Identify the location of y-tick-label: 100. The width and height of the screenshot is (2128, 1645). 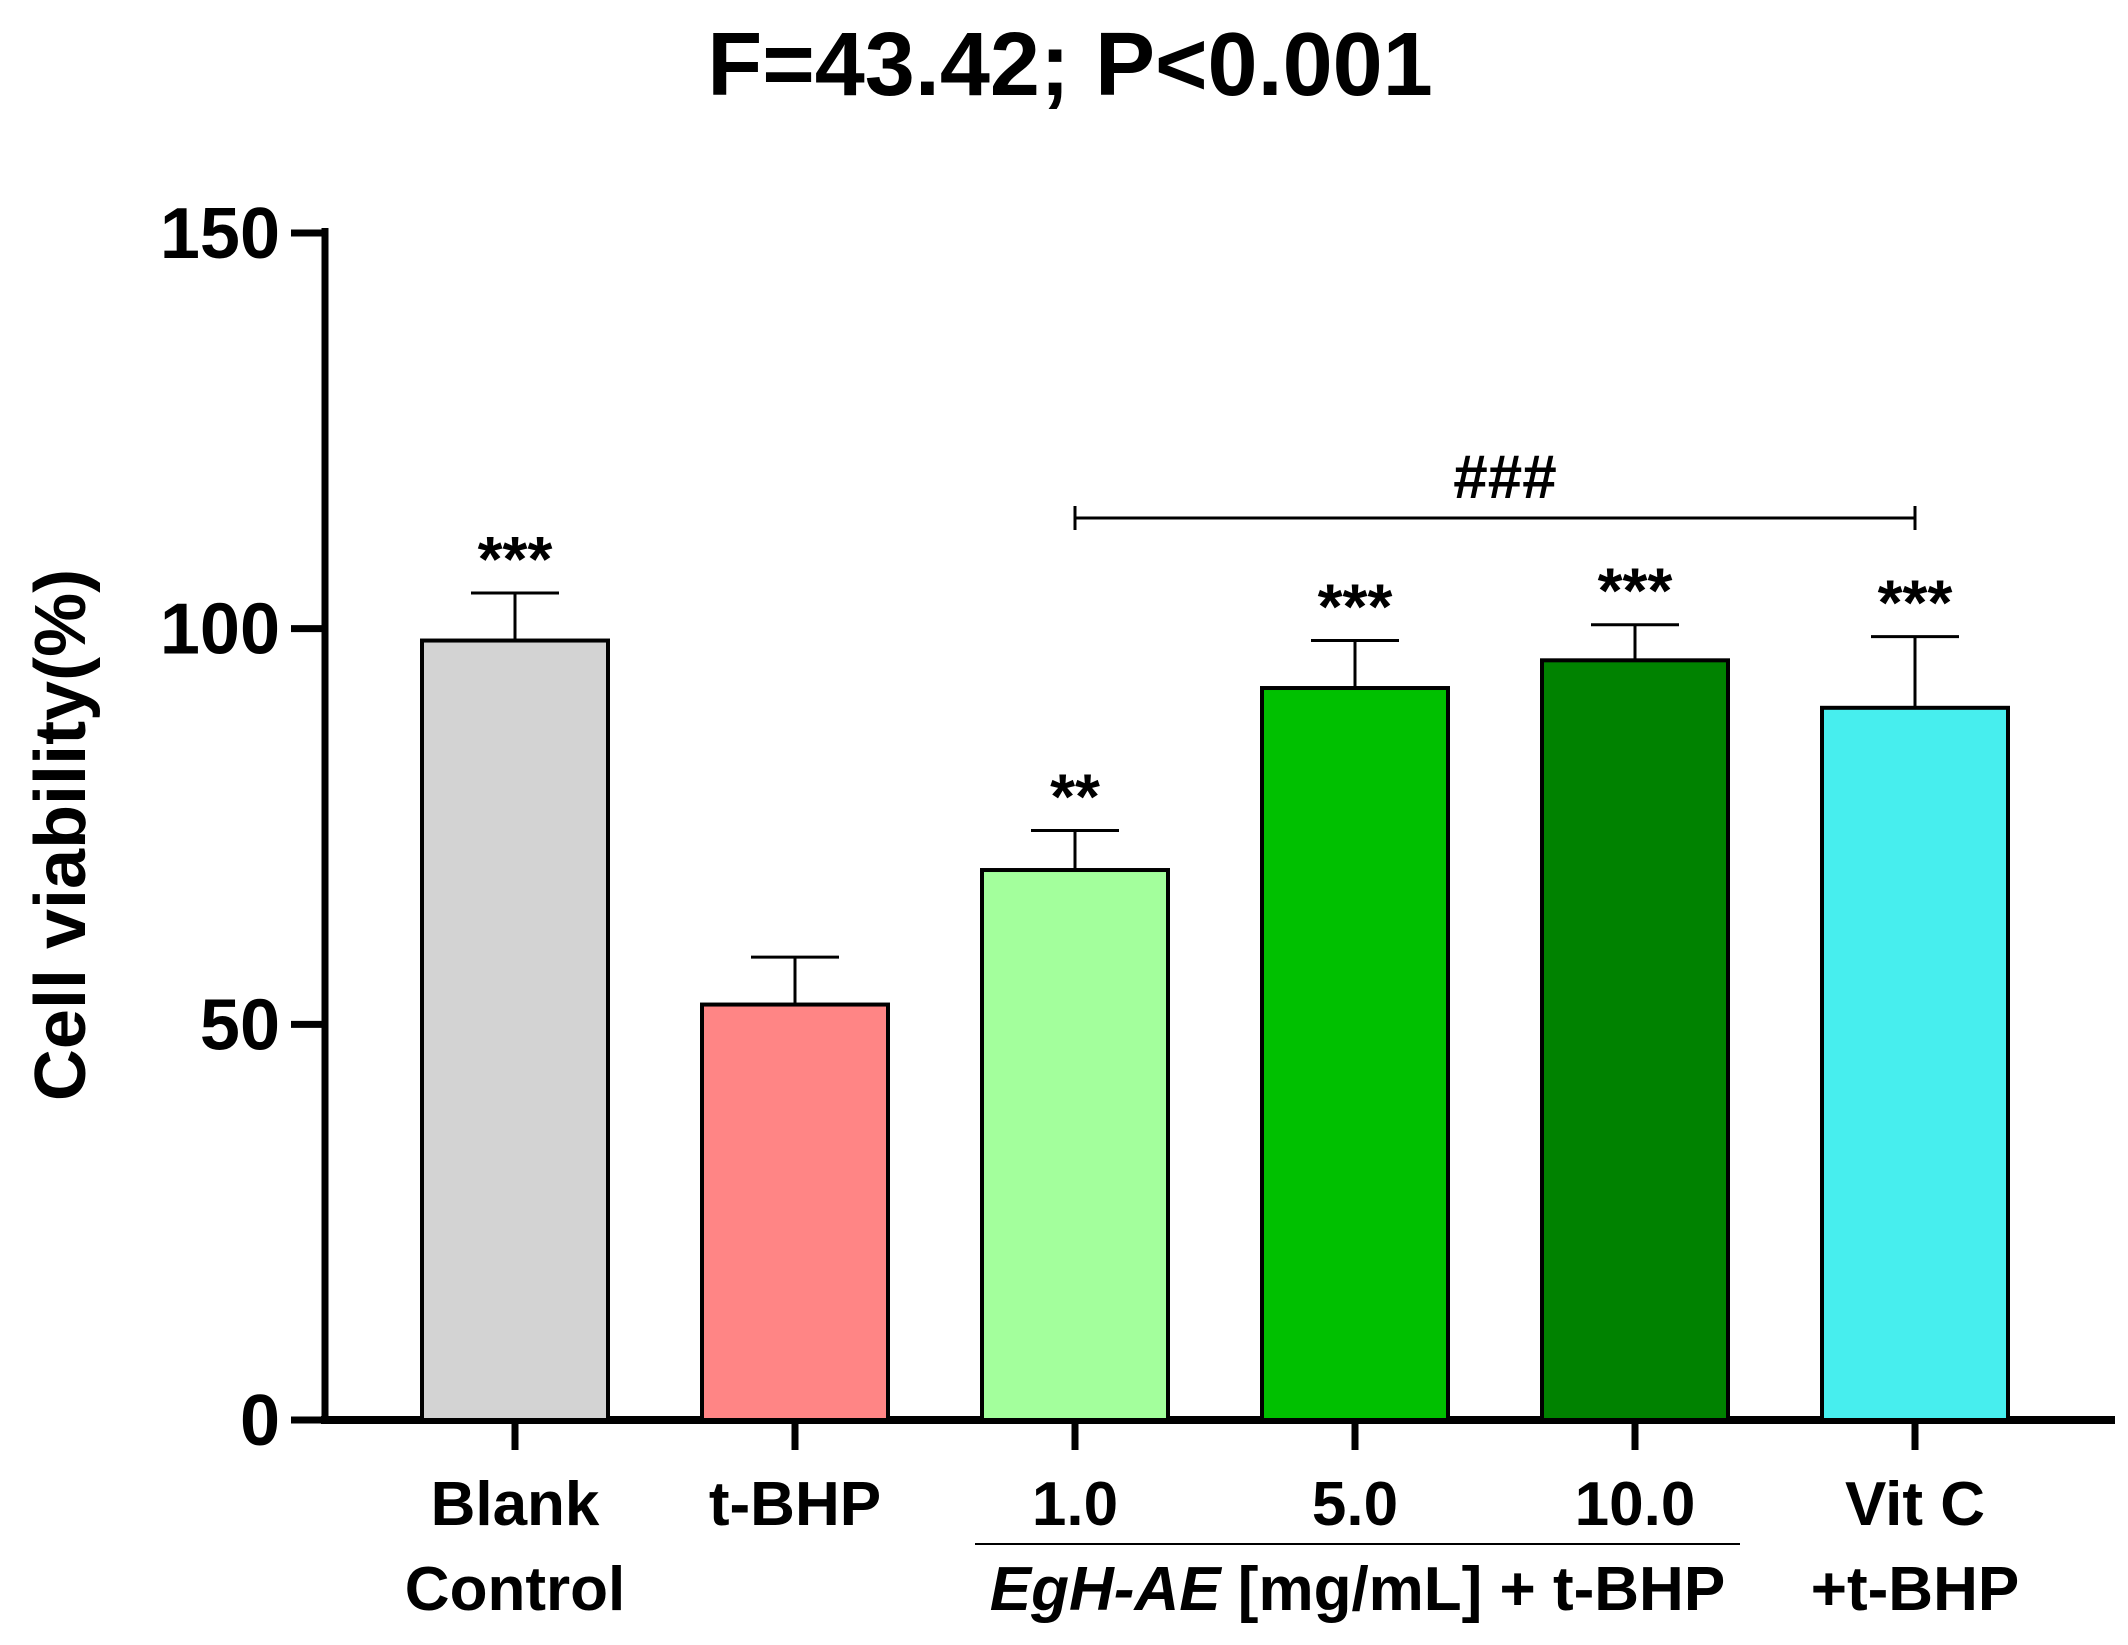
(220, 630).